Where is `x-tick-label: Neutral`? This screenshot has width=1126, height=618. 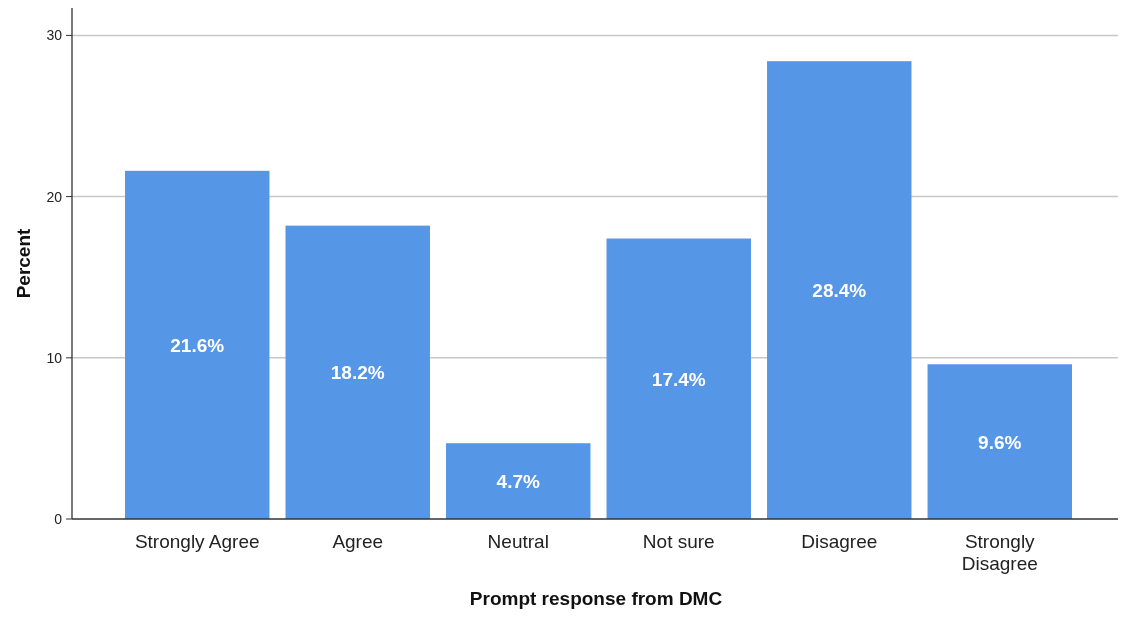
x-tick-label: Neutral is located at coordinates (518, 541).